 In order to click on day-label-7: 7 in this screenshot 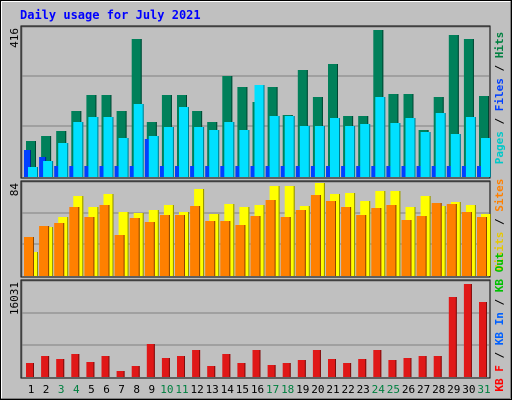, I will do `click(121, 389)`.